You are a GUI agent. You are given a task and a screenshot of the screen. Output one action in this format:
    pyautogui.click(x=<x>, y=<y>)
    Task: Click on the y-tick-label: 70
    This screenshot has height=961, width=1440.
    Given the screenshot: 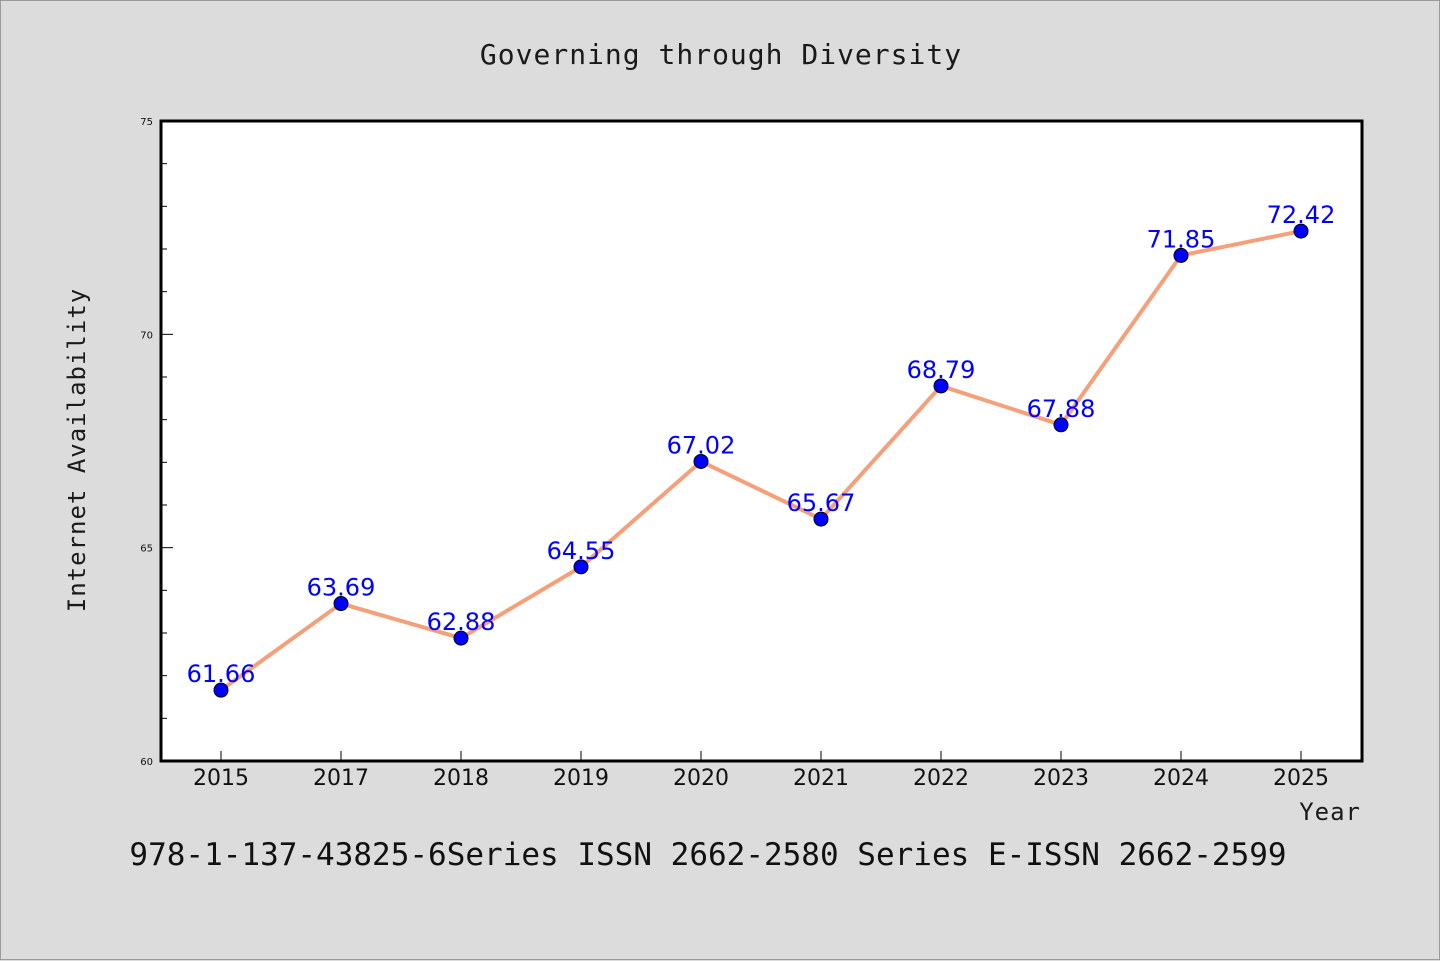 What is the action you would take?
    pyautogui.click(x=146, y=335)
    